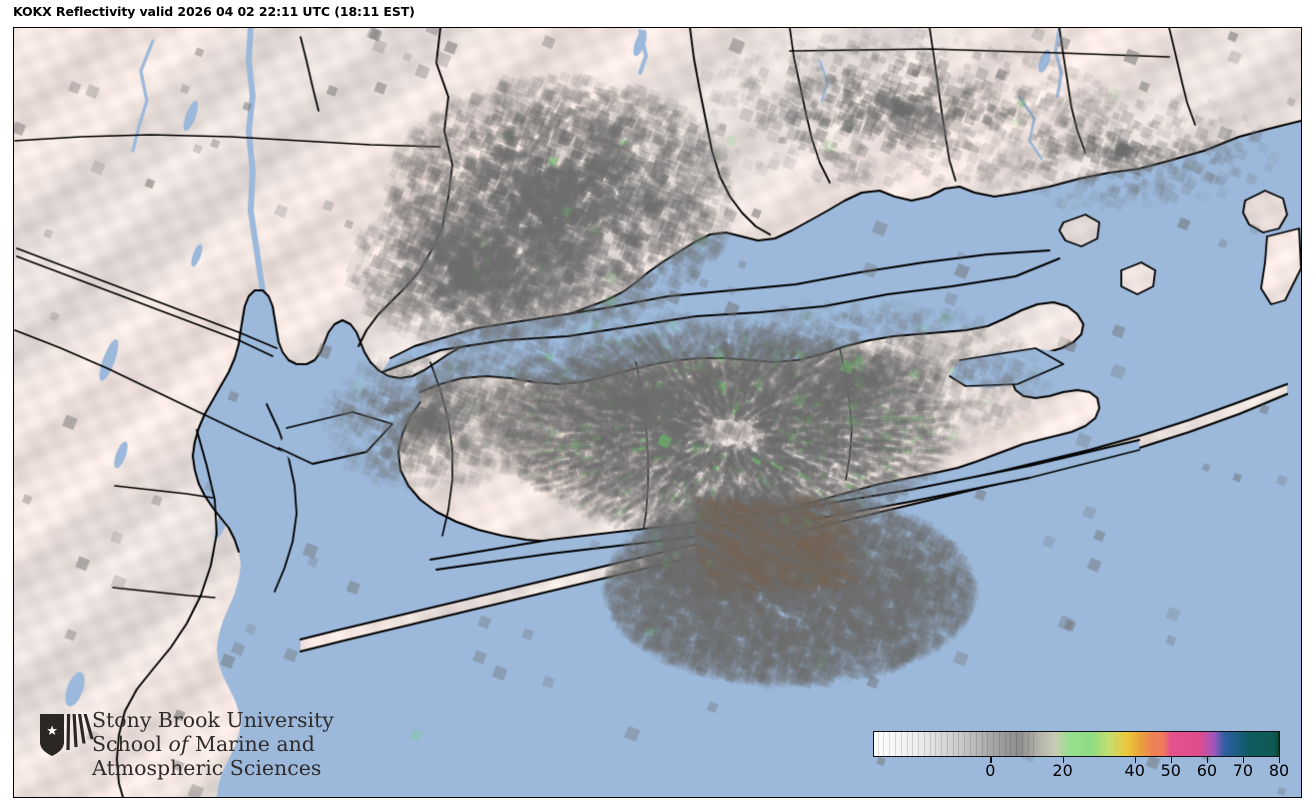 The width and height of the screenshot is (1316, 811). Describe the element at coordinates (1243, 770) in the screenshot. I see `colorbar-tick-label: 70` at that location.